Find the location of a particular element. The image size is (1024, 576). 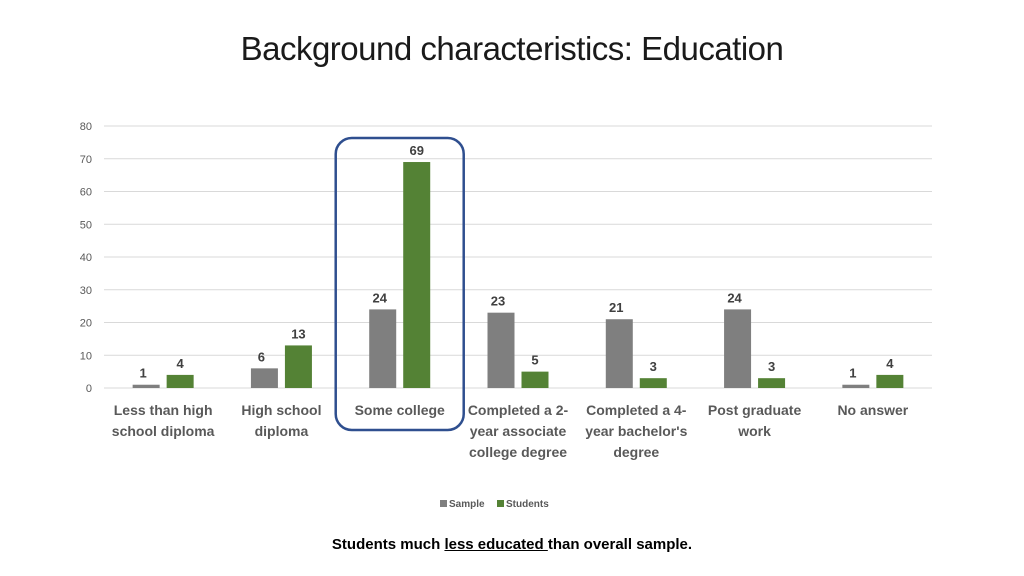

y-tick-label: 40 is located at coordinates (86, 258).